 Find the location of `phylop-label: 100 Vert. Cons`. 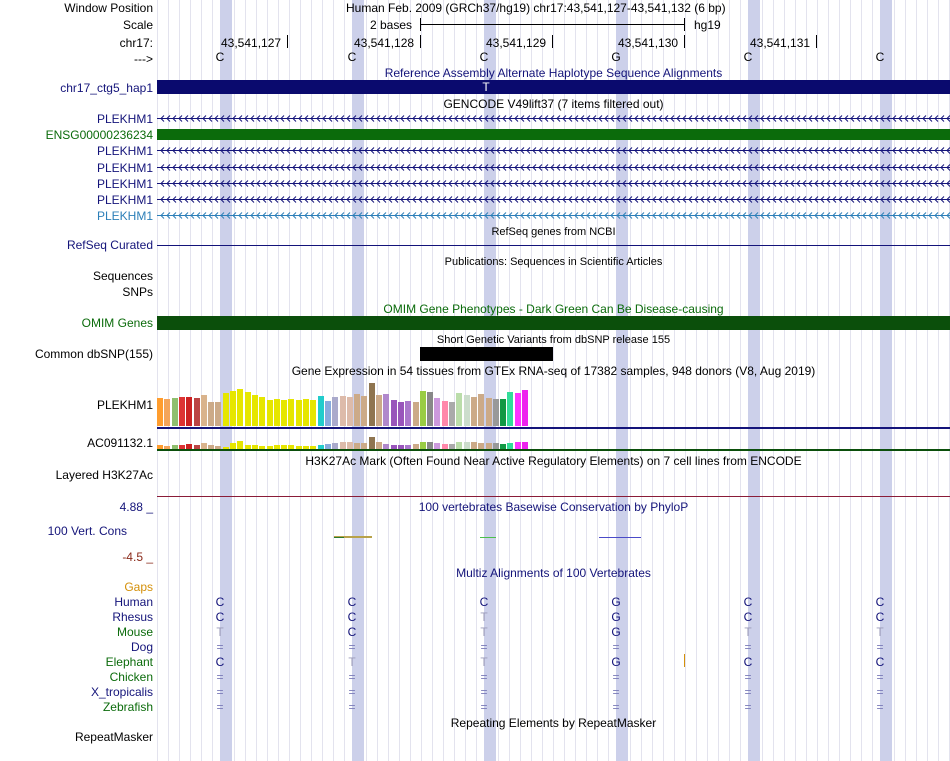

phylop-label: 100 Vert. Cons is located at coordinates (87, 531).